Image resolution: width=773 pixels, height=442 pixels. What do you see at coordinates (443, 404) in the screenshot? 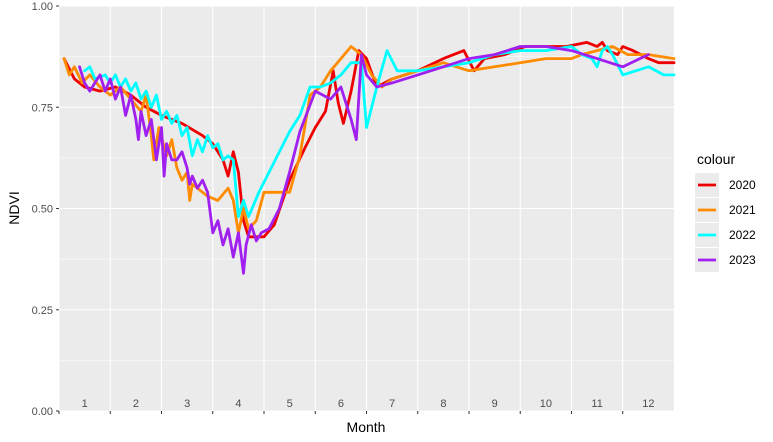
I see `month-label: 8` at bounding box center [443, 404].